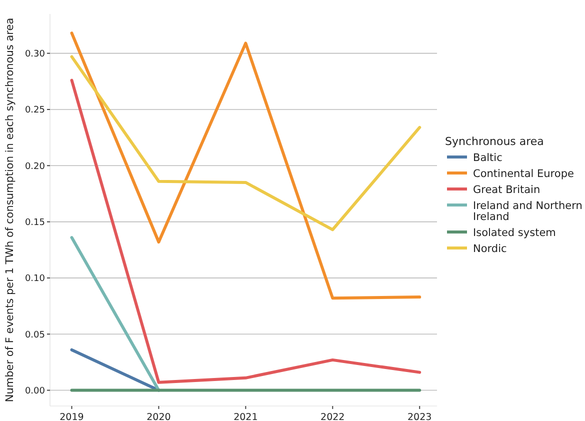 The image size is (585, 421). I want to click on y-tick-label: 0.10, so click(35, 279).